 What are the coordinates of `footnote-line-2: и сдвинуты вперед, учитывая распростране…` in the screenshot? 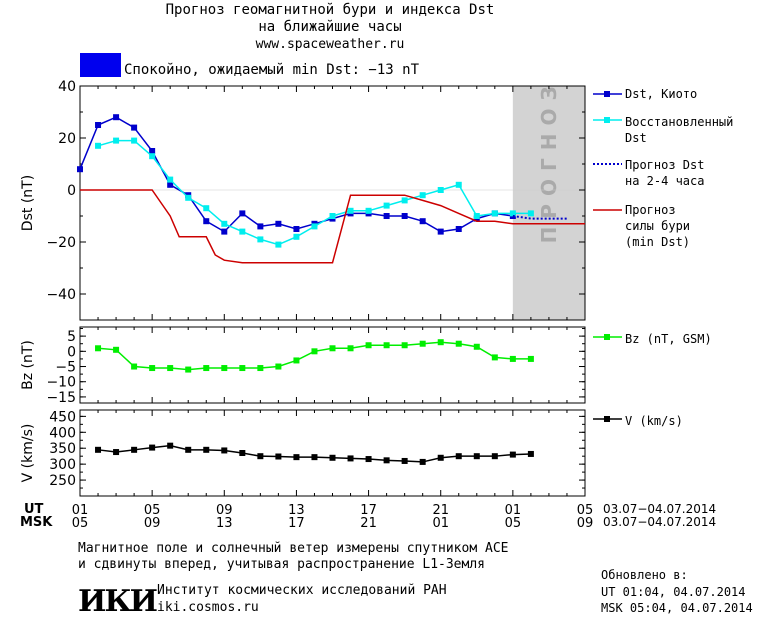 It's located at (281, 564).